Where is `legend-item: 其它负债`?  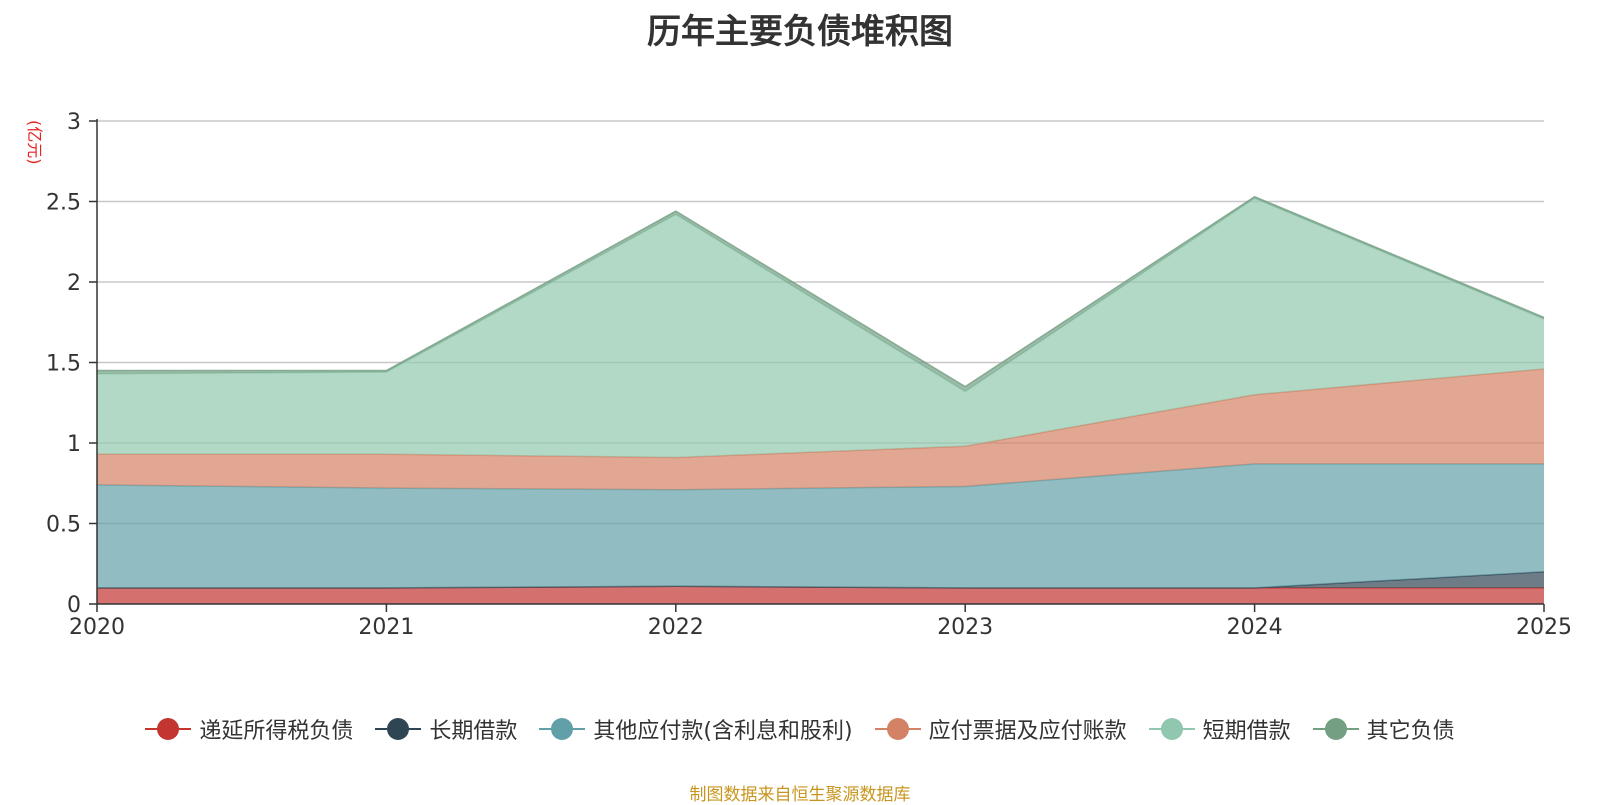
legend-item: 其它负债 is located at coordinates (1383, 729).